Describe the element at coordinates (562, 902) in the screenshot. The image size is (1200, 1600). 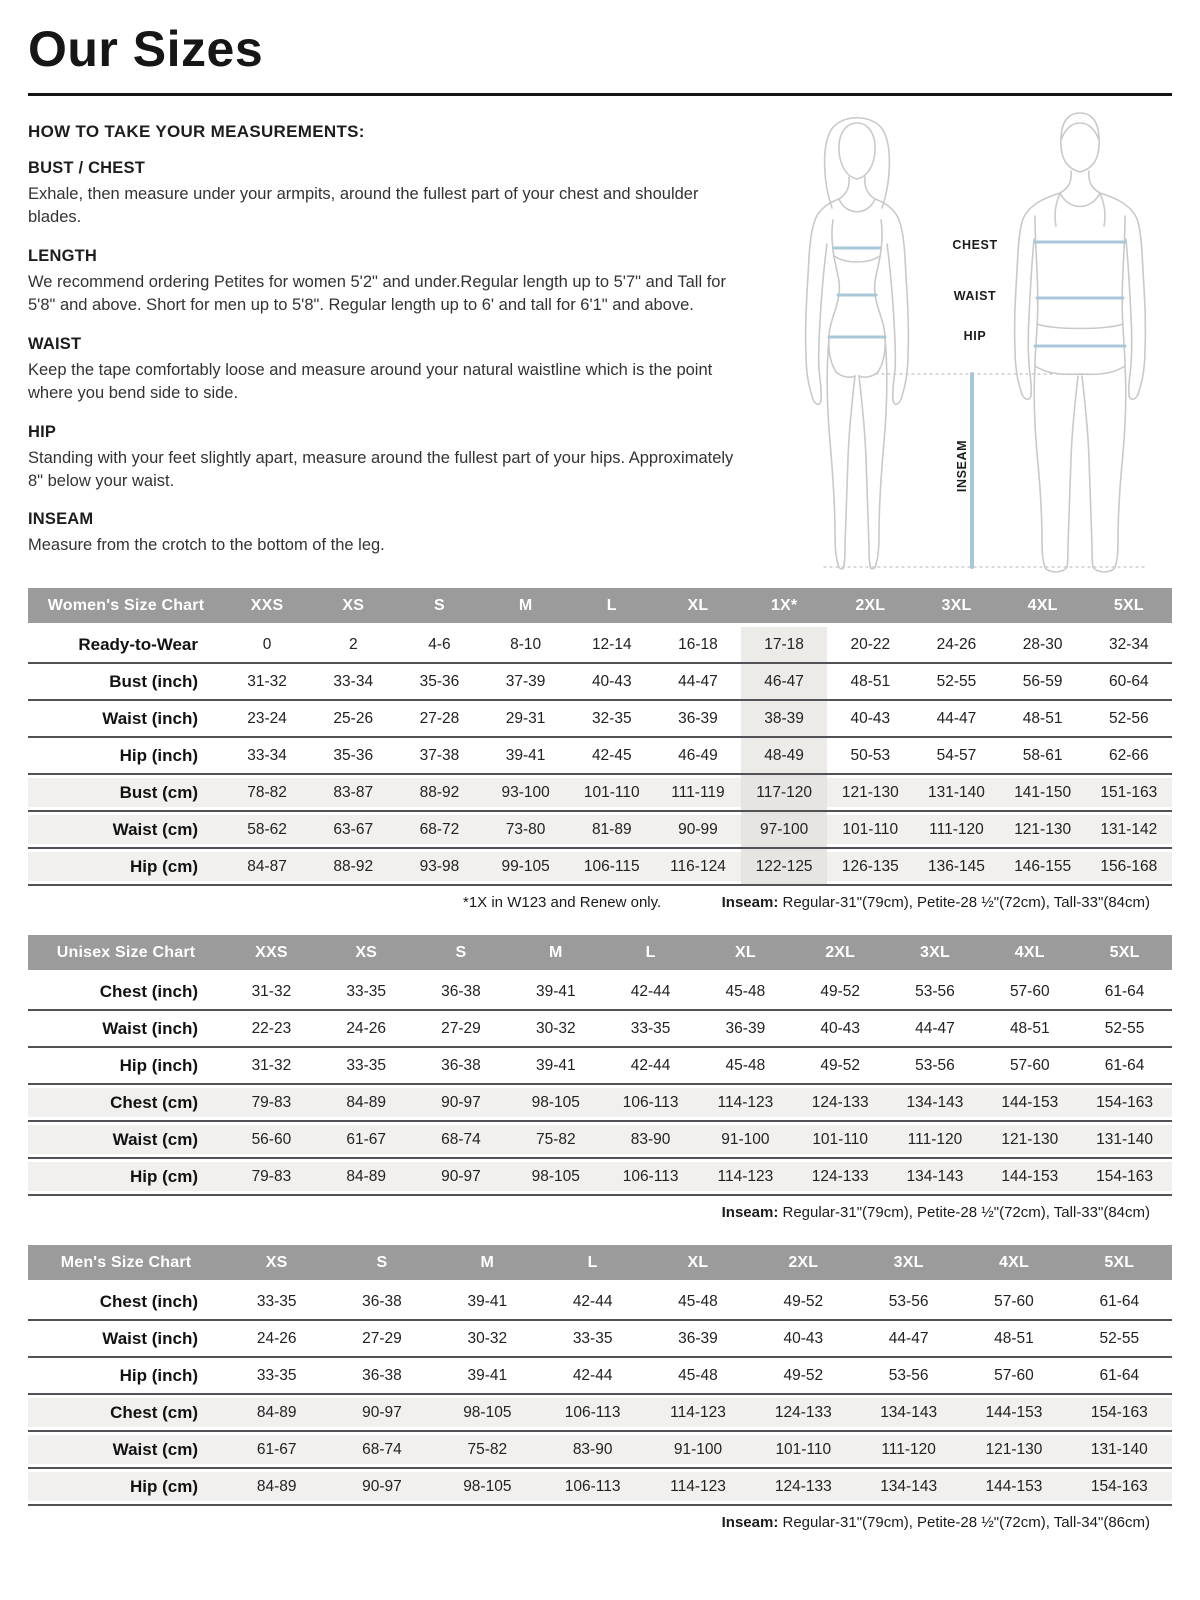
I see `one-x-note: *1X in W123 and Renew only.` at that location.